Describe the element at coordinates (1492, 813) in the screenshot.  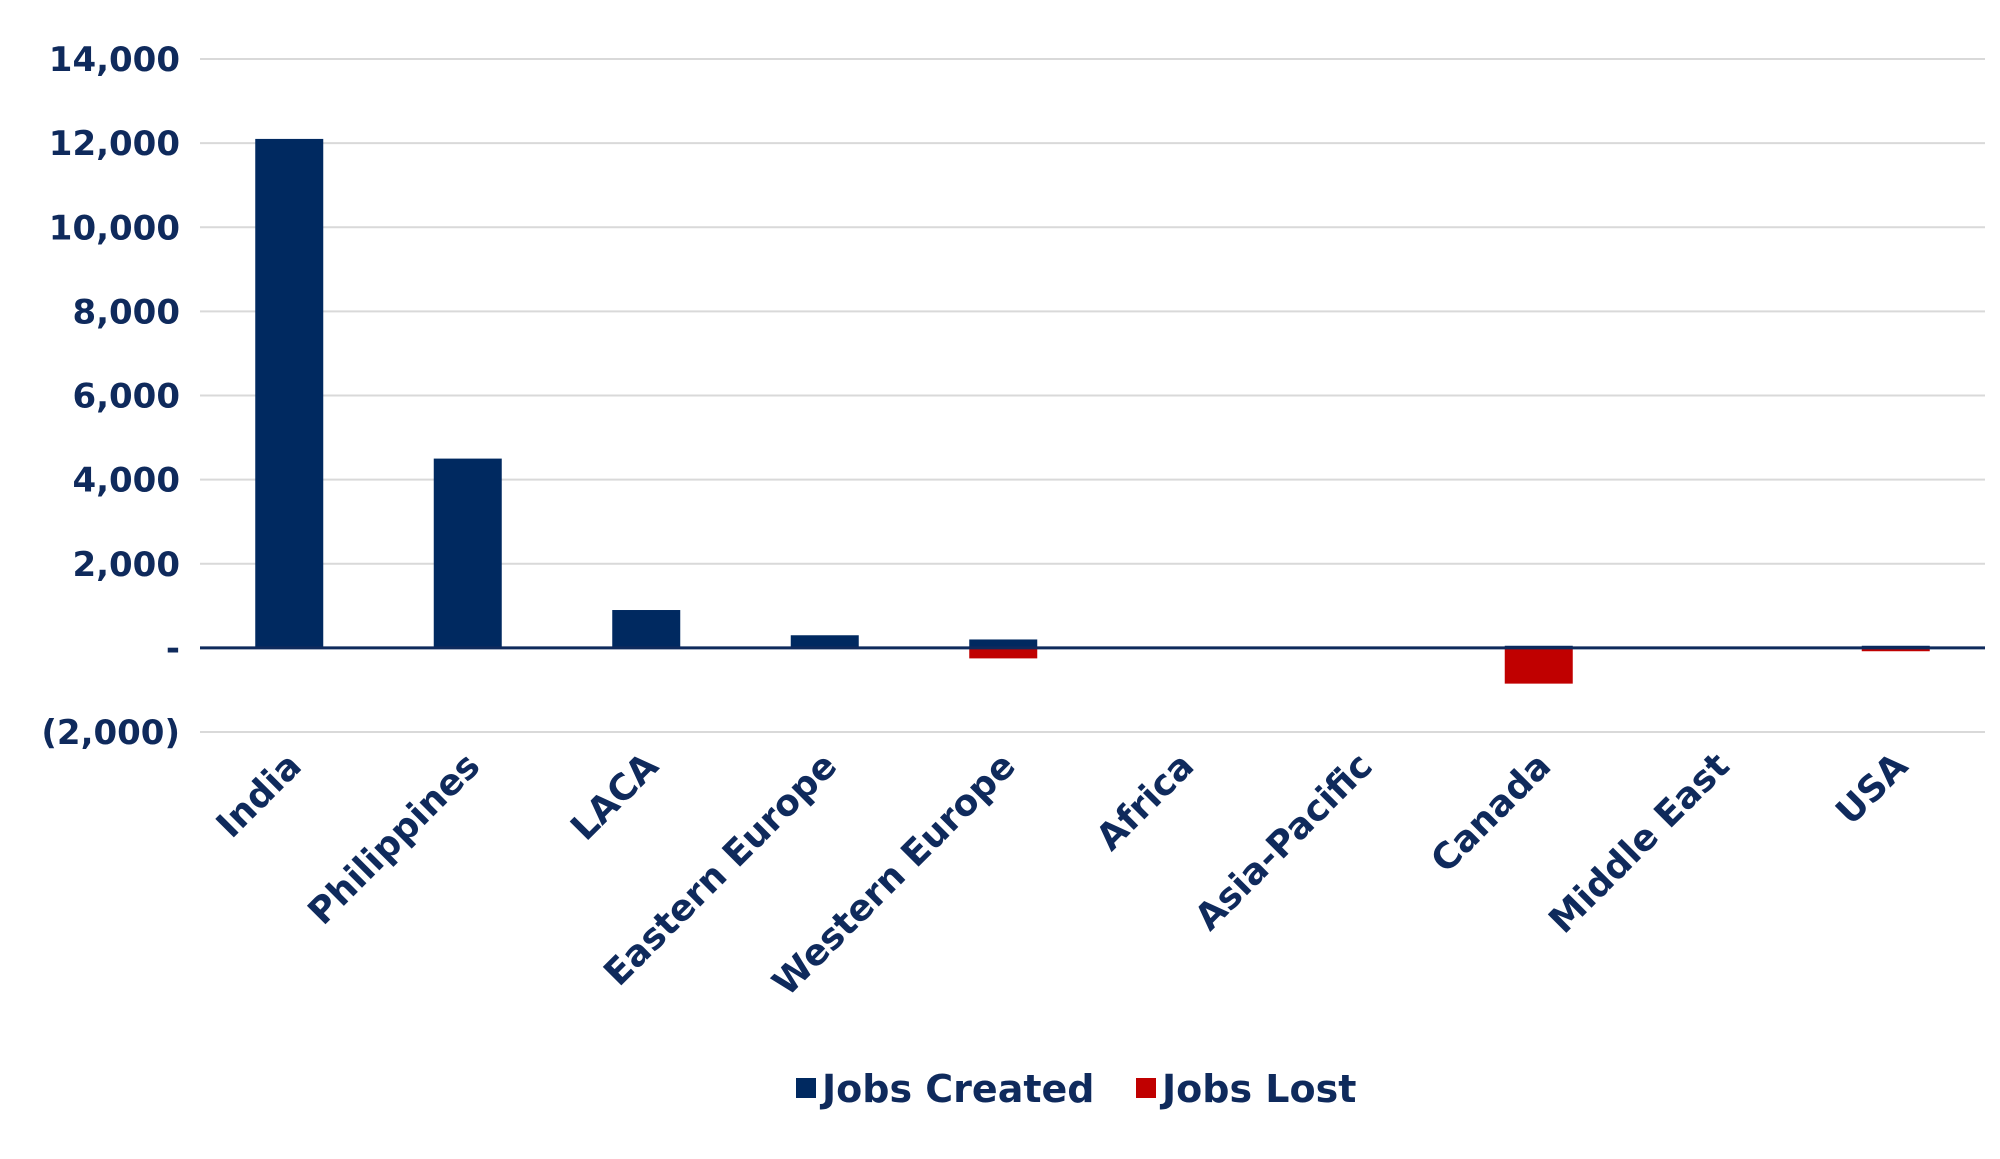
I see `x-category-label: Canada` at that location.